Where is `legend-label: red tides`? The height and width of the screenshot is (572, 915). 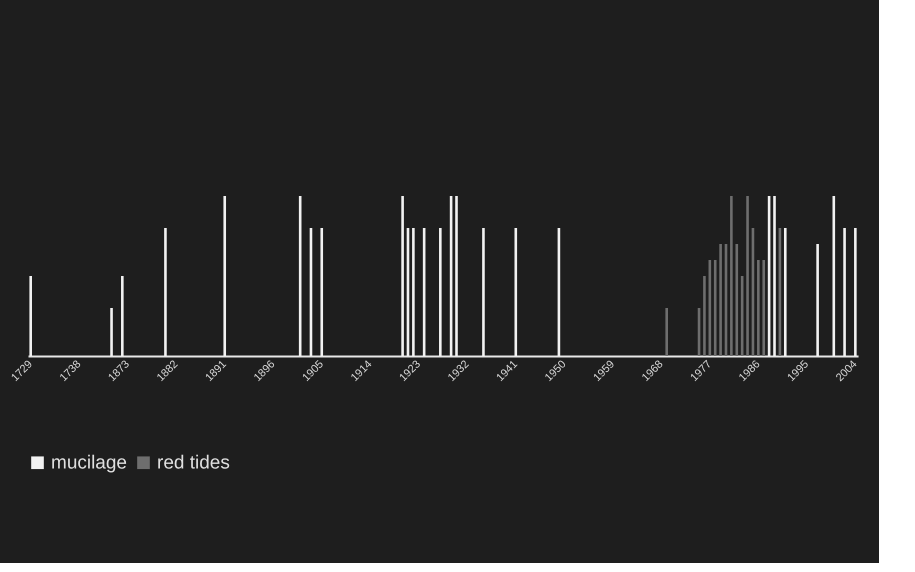
legend-label: red tides is located at coordinates (193, 463).